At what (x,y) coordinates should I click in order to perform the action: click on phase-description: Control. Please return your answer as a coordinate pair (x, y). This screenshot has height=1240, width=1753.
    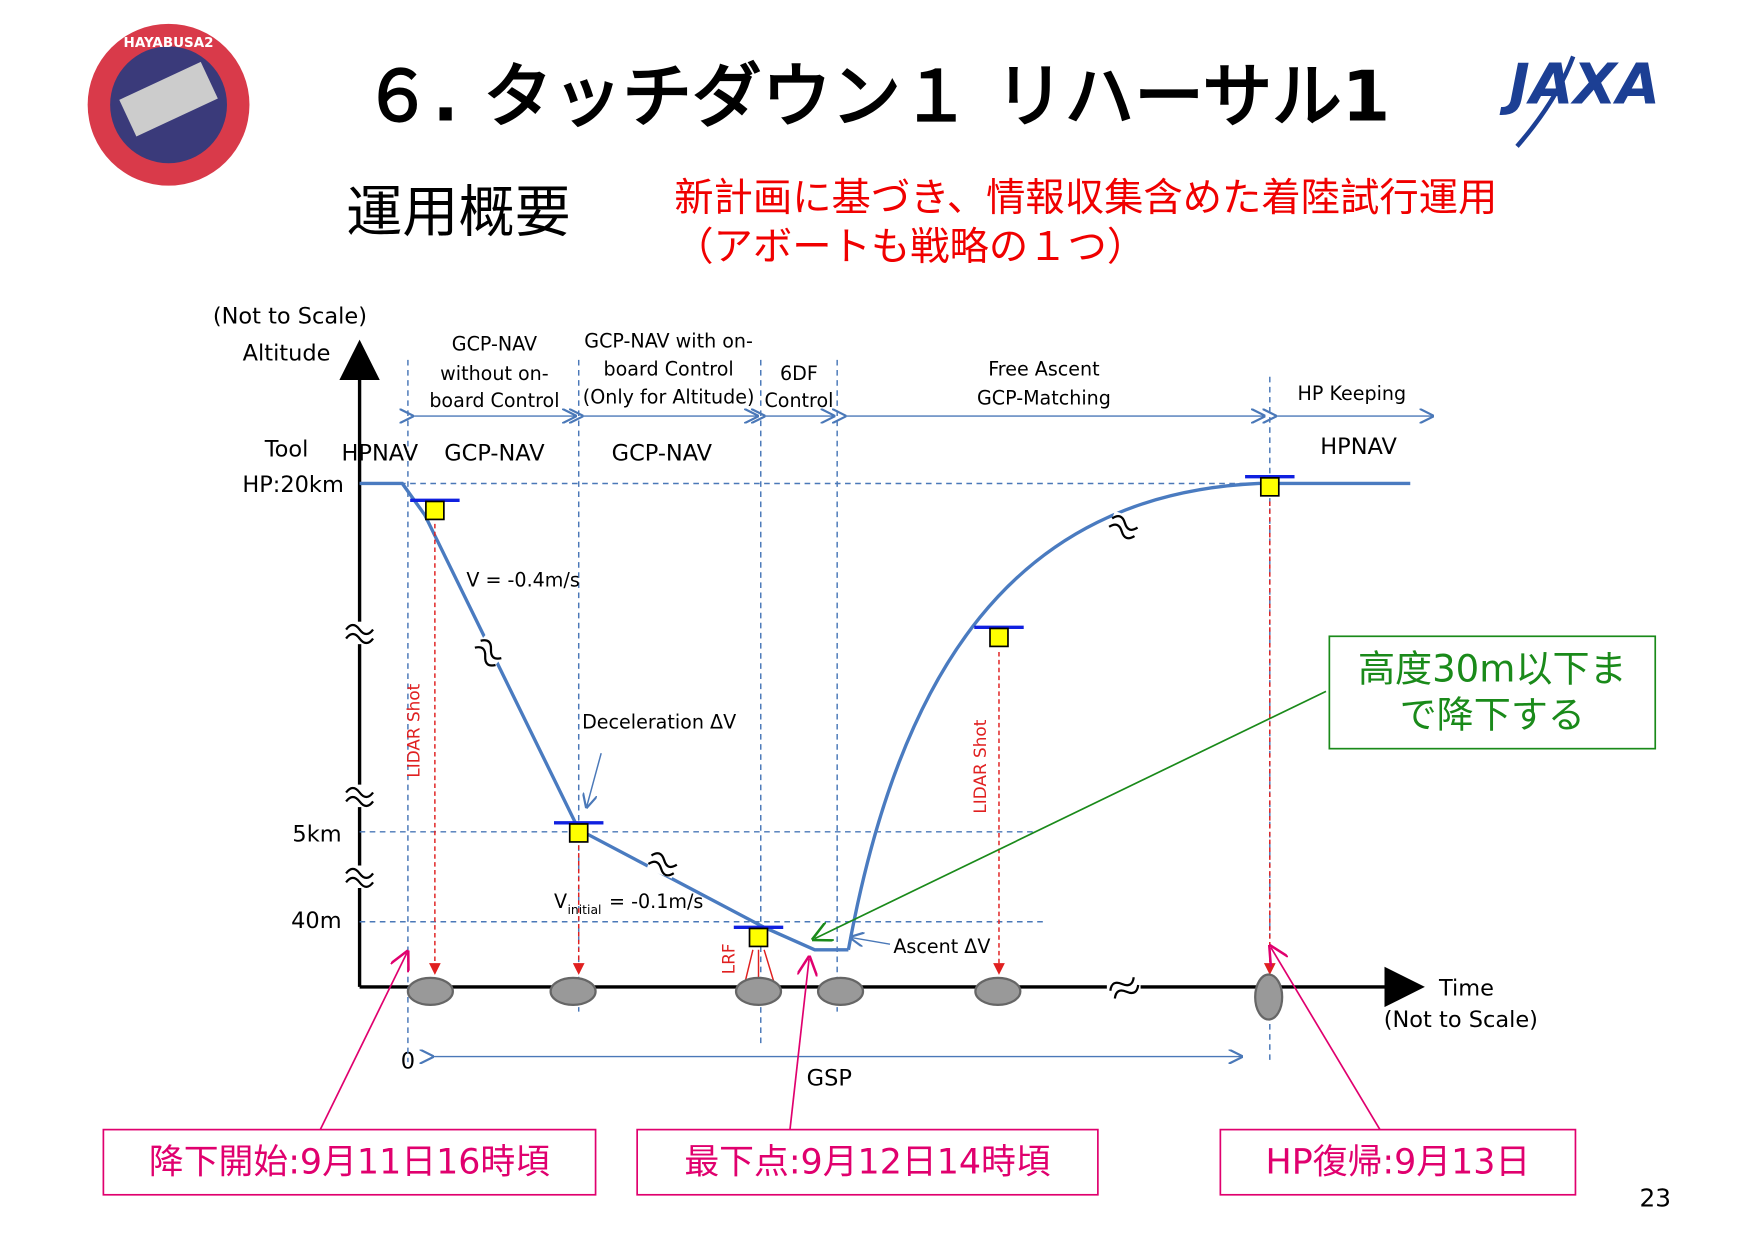
    Looking at the image, I should click on (798, 400).